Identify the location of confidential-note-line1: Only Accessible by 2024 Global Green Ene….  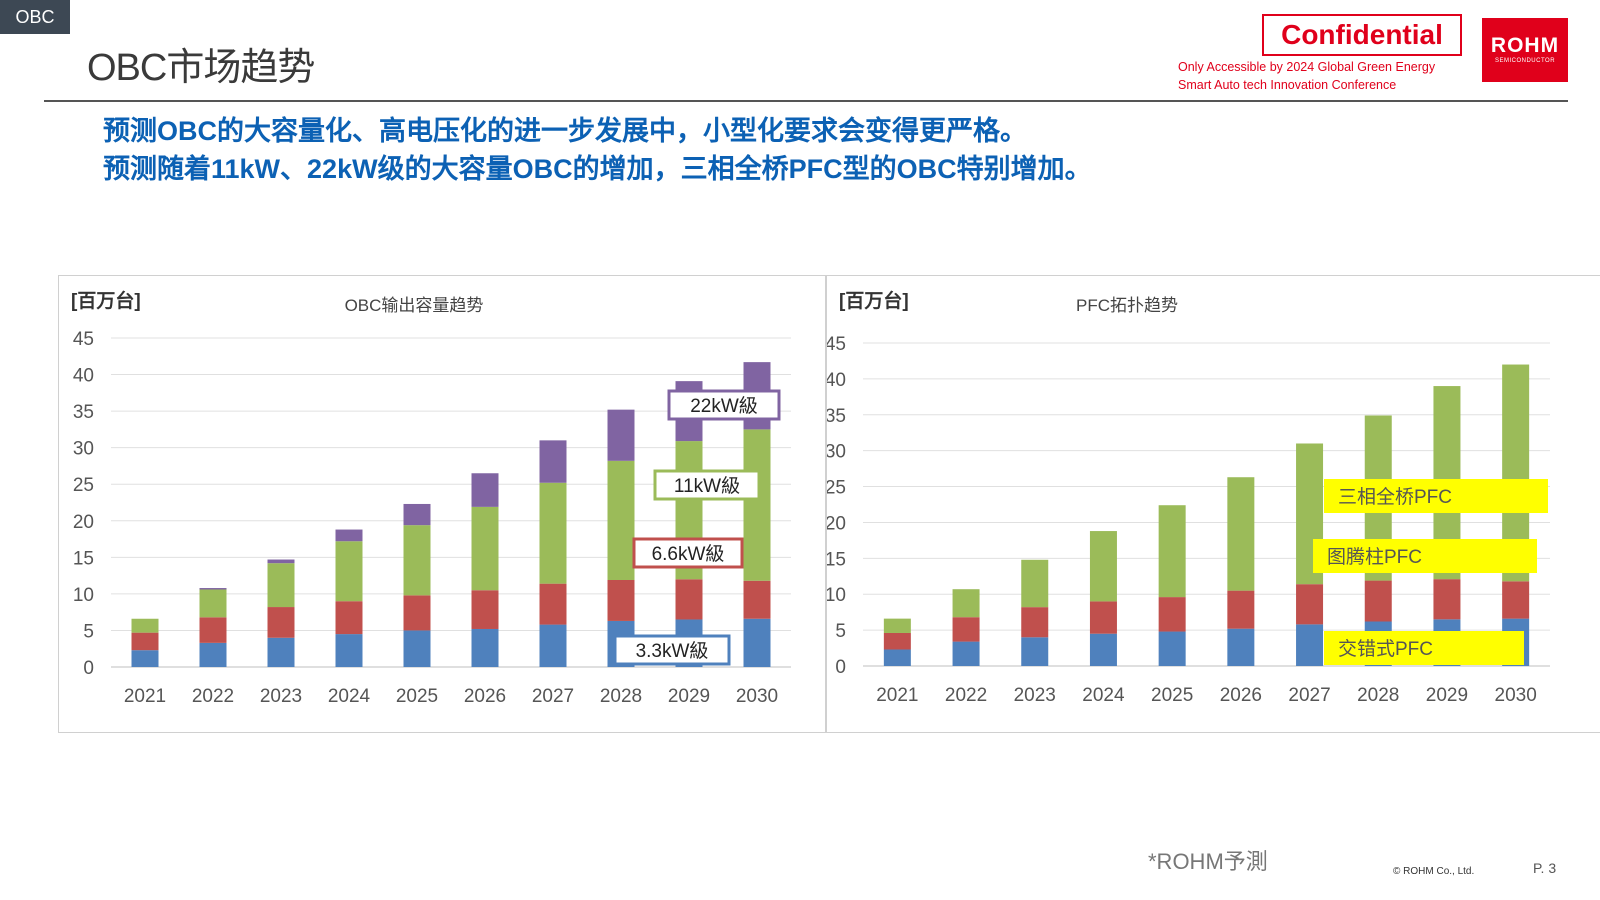
(1307, 67).